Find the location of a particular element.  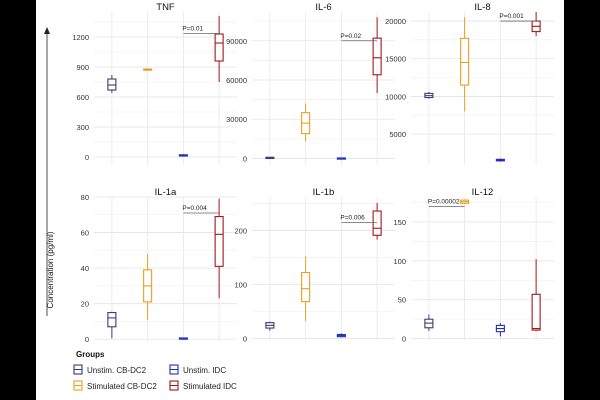

legend-item: Unstim. IDC is located at coordinates (197, 369).